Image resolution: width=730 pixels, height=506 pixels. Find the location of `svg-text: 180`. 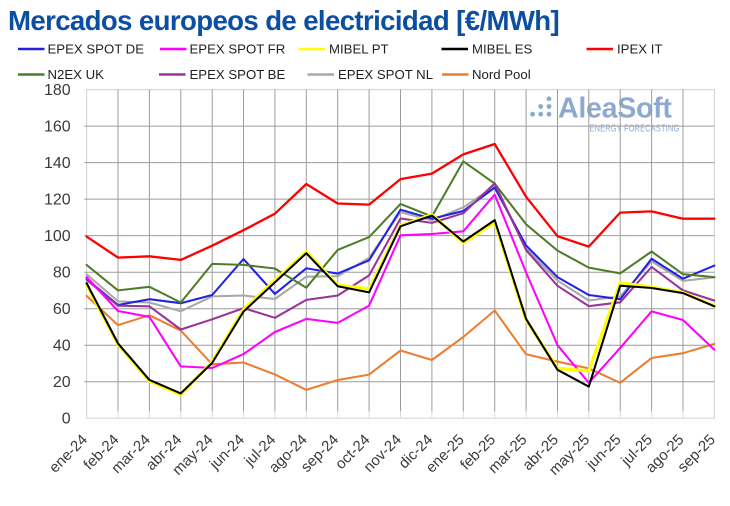

svg-text: 180 is located at coordinates (57, 90).